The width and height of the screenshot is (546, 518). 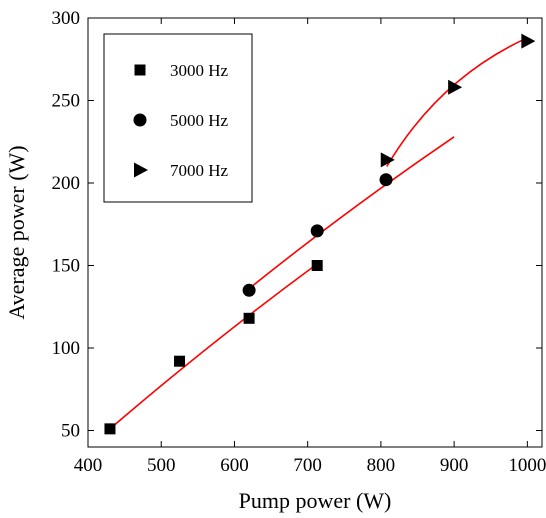 What do you see at coordinates (16, 232) in the screenshot?
I see `y-axis-label: Average power (W)` at bounding box center [16, 232].